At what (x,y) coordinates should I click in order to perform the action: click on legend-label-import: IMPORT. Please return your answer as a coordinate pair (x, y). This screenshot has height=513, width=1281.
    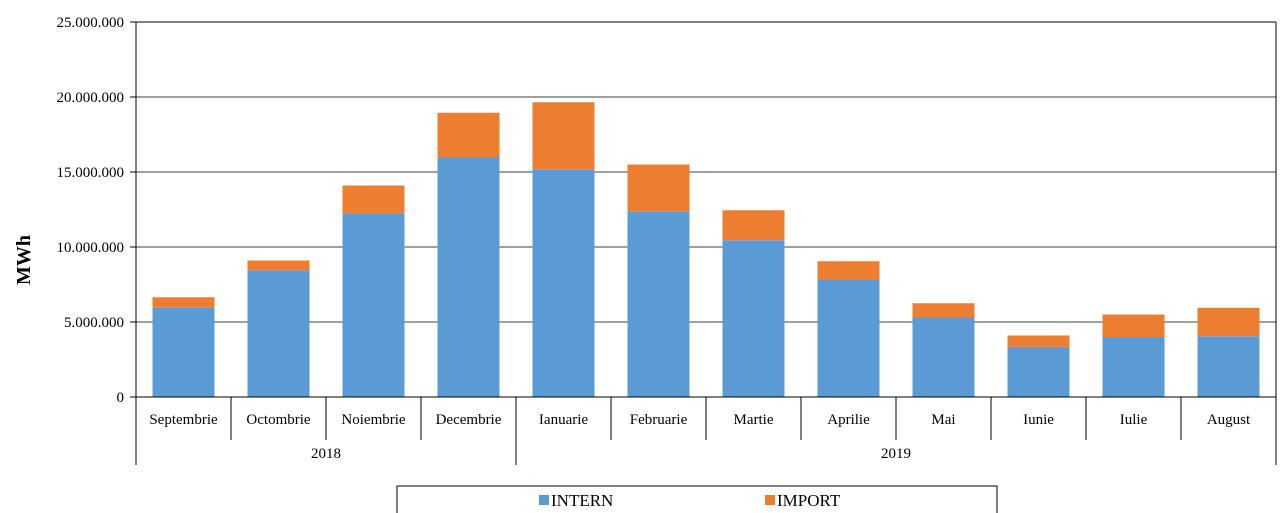
    Looking at the image, I should click on (809, 500).